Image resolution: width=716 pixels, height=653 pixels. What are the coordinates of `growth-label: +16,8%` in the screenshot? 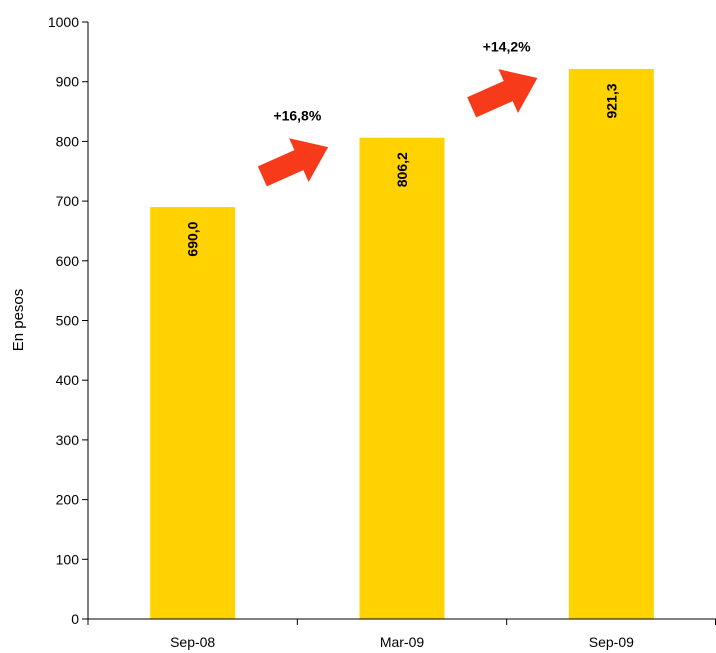 It's located at (297, 115).